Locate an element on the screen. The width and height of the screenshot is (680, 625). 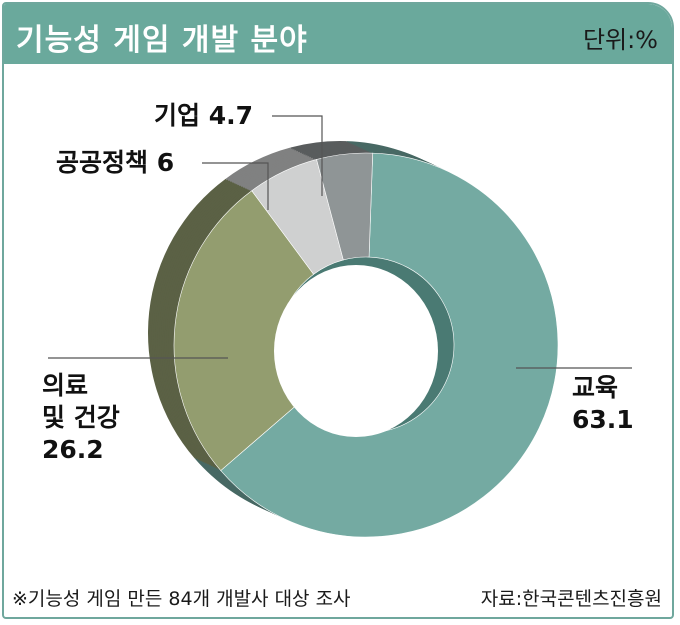
label-business: 기업 4.7 is located at coordinates (203, 115).